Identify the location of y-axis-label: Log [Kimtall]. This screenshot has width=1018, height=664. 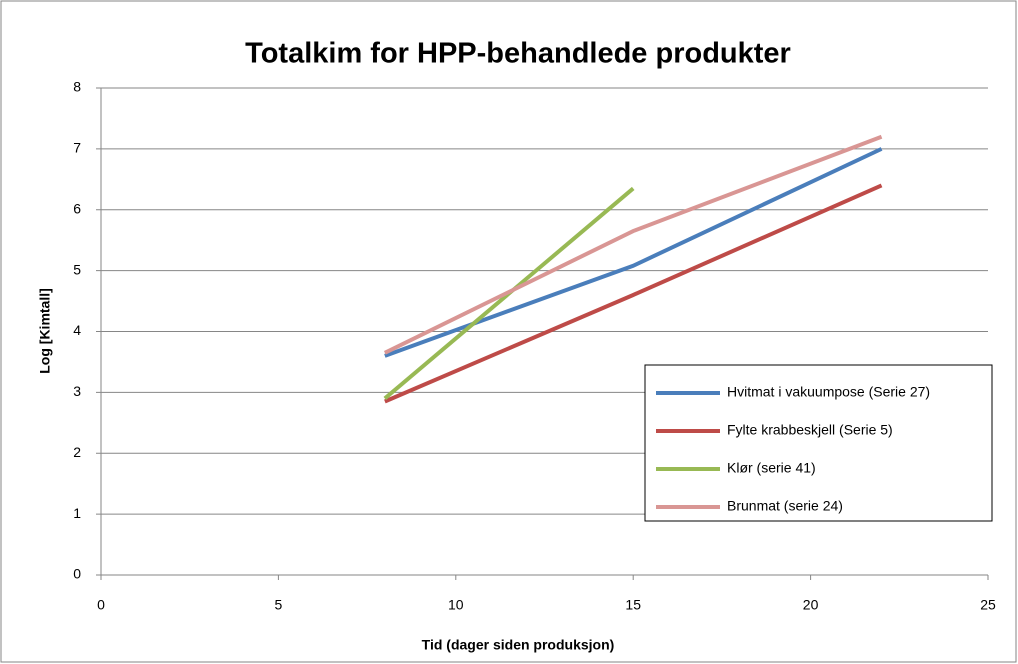
(45, 331).